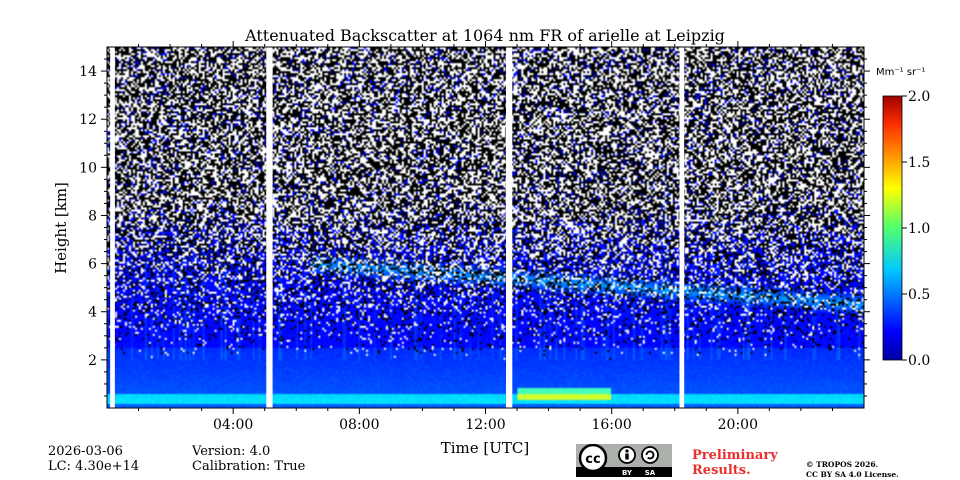 The height and width of the screenshot is (480, 960). I want to click on meta-right: Version: 4.0 Calibration: True, so click(248, 459).